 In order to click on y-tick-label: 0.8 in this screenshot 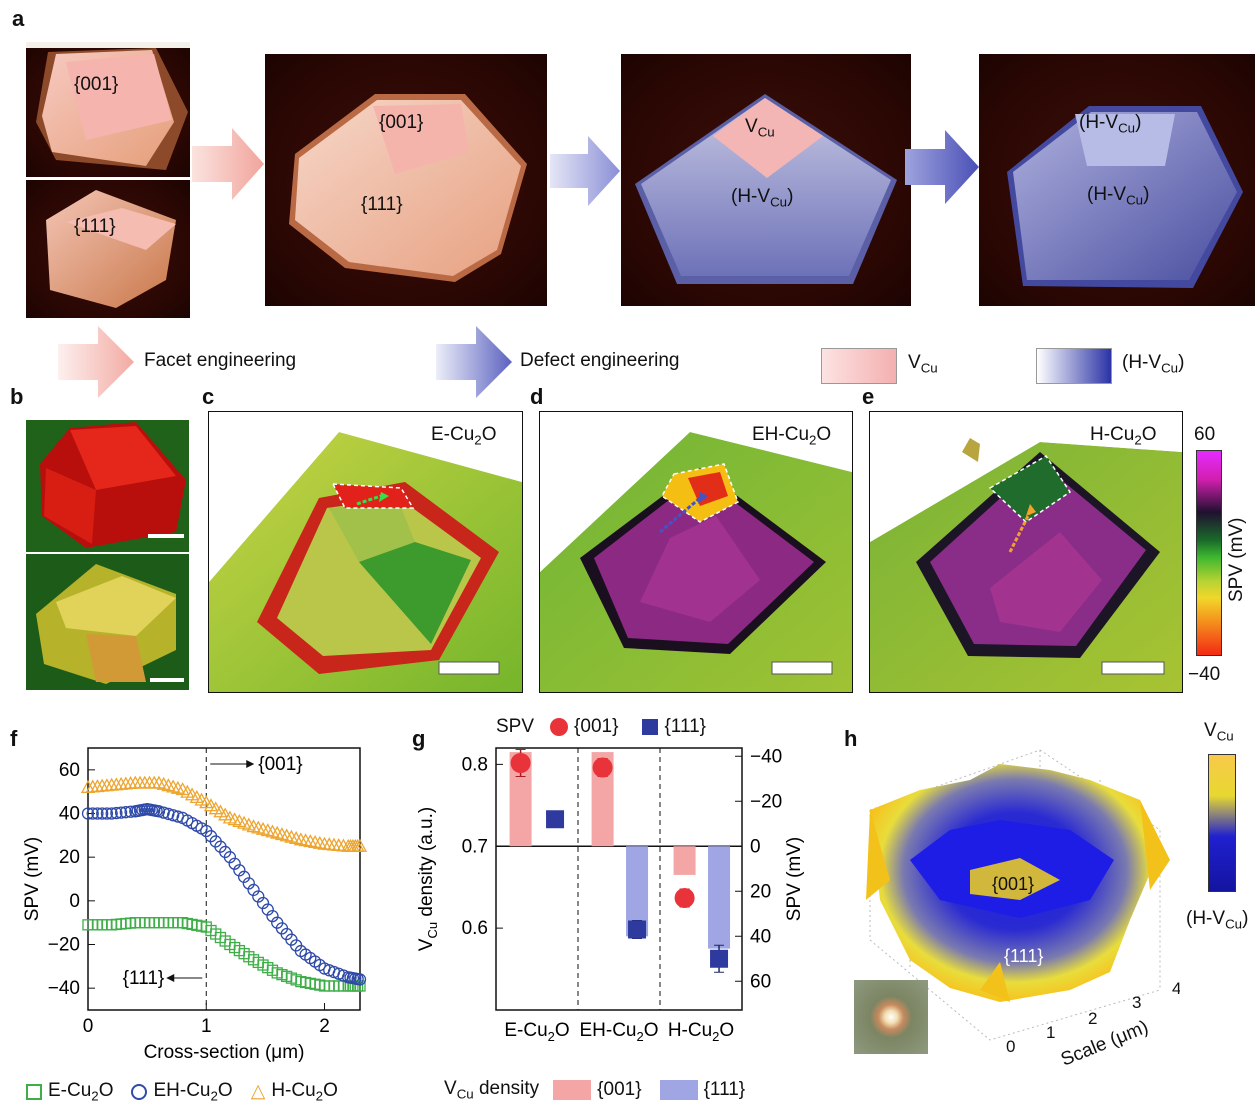, I will do `click(475, 764)`.